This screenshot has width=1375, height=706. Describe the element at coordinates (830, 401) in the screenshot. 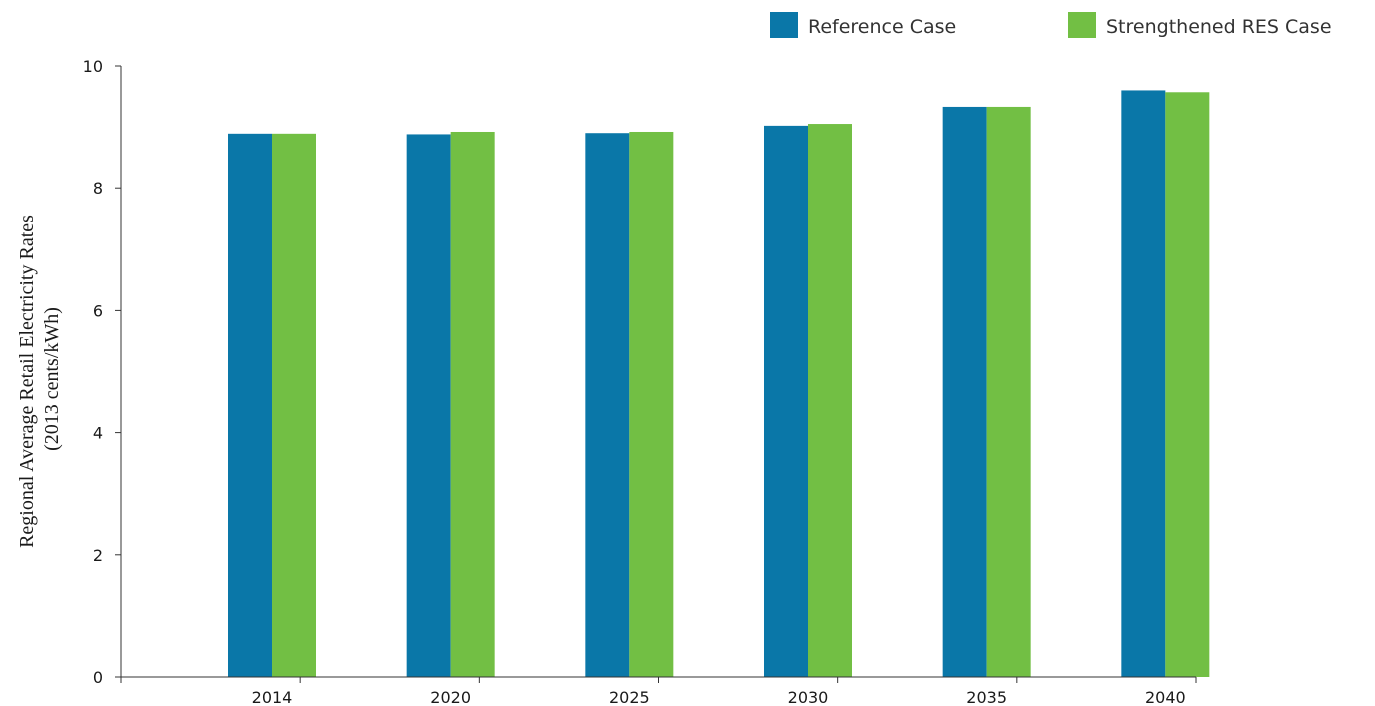

I see `bar-strengthened-2030` at that location.